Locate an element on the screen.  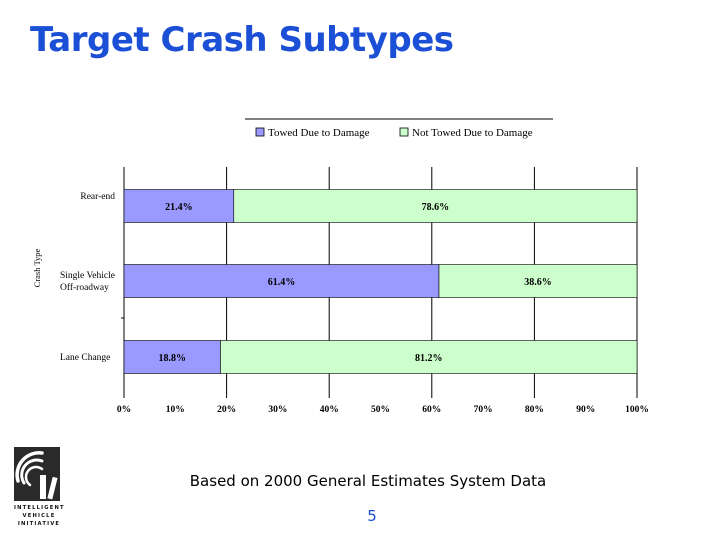
logo-text-line3: INITIATIVE is located at coordinates (39, 524).